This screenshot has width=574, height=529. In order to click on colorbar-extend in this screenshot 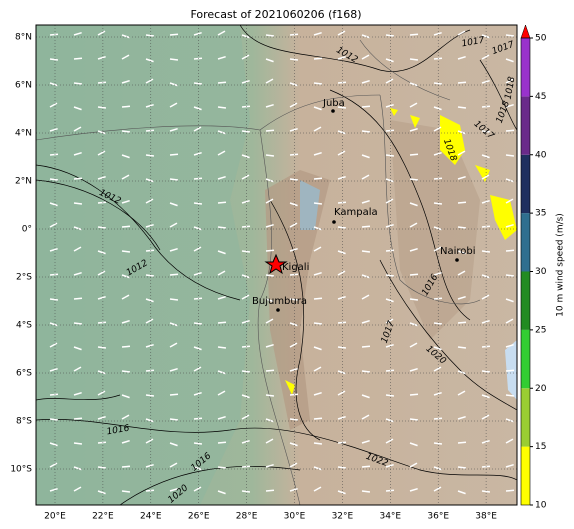, I will do `click(525, 31)`.